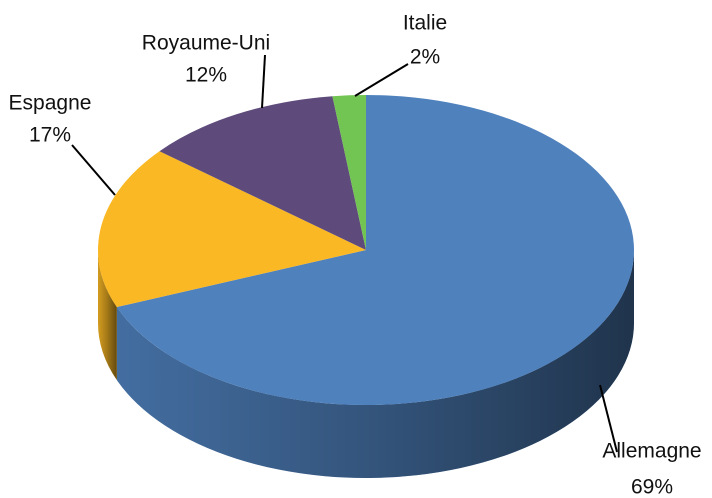  I want to click on data-label-name: Espagne, so click(50, 103).